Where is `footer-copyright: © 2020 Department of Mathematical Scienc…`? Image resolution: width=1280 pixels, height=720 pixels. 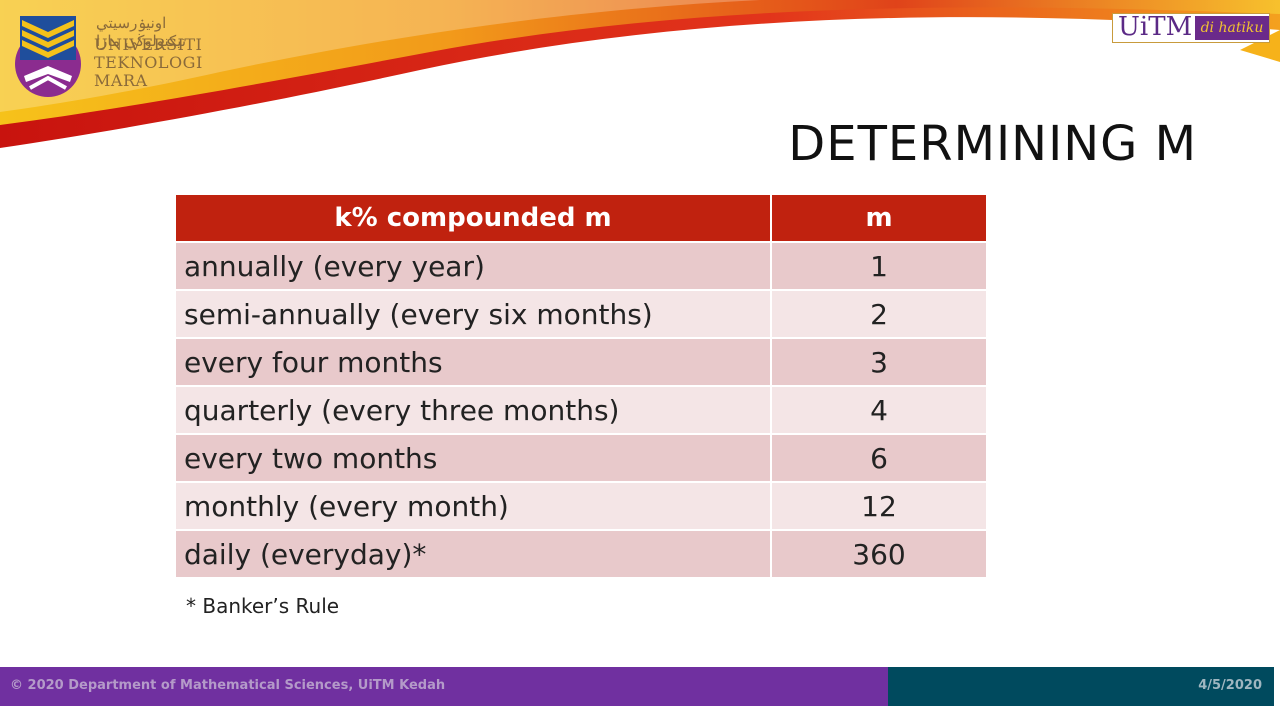 footer-copyright: © 2020 Department of Mathematical Scienc… is located at coordinates (228, 685).